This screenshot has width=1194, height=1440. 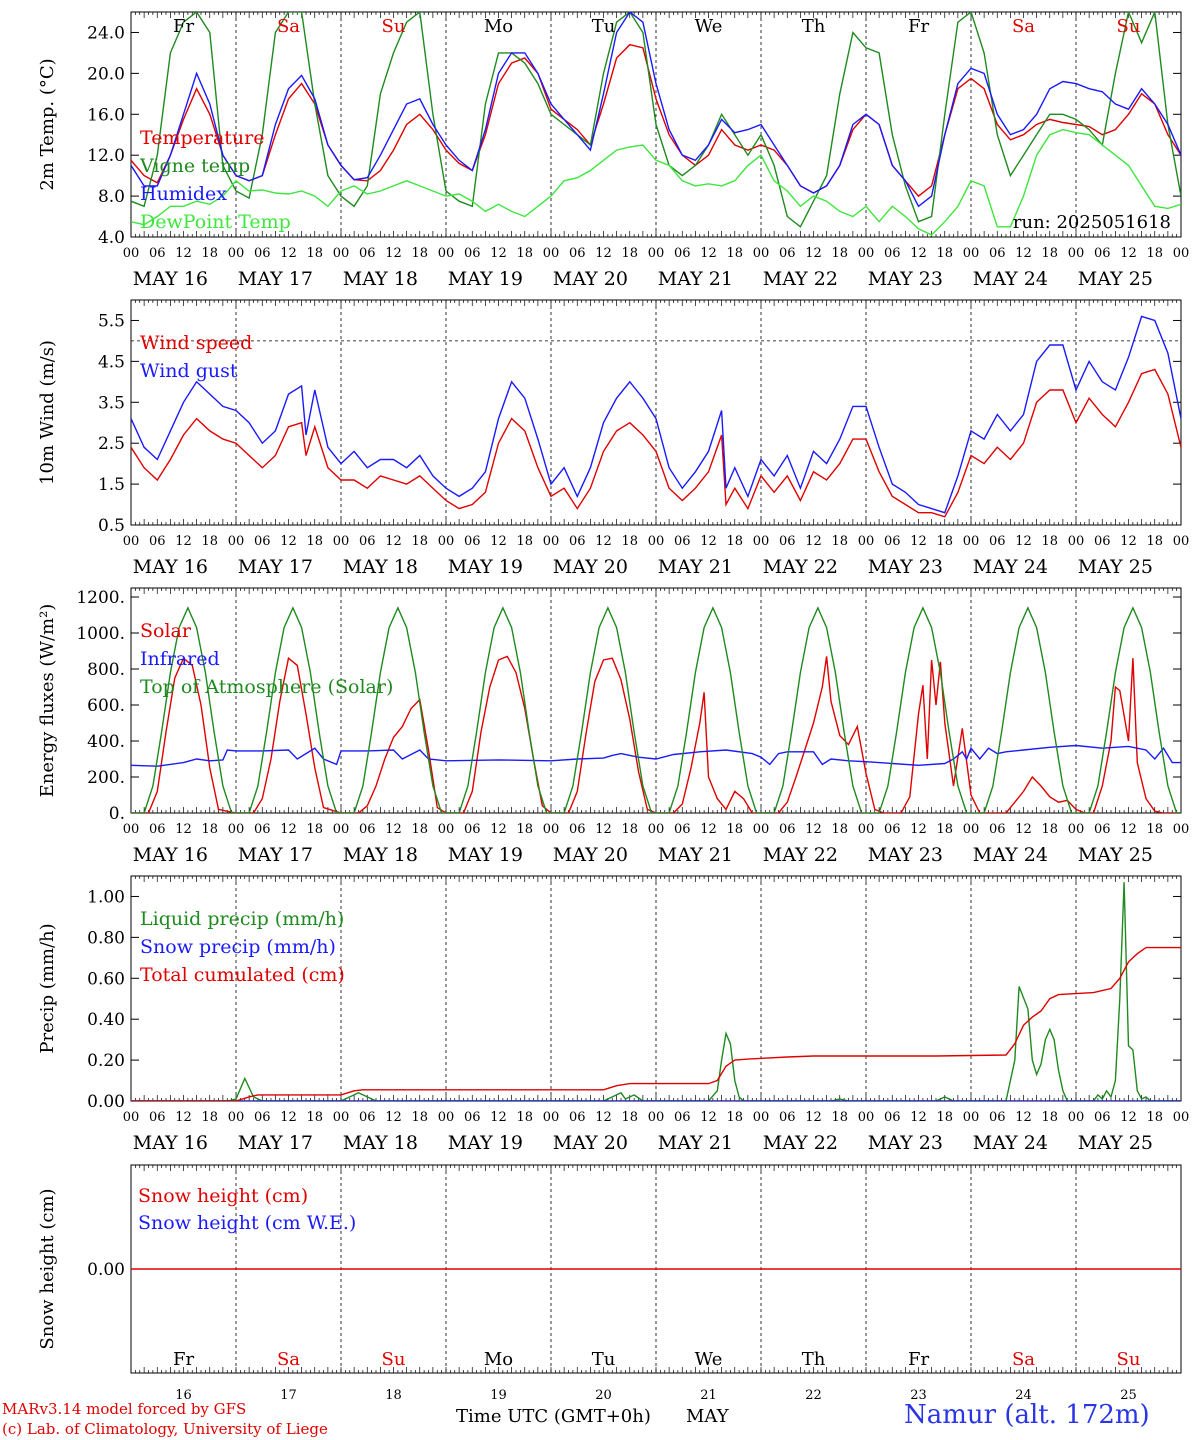 What do you see at coordinates (485, 855) in the screenshot?
I see `date-label: MAY 19` at bounding box center [485, 855].